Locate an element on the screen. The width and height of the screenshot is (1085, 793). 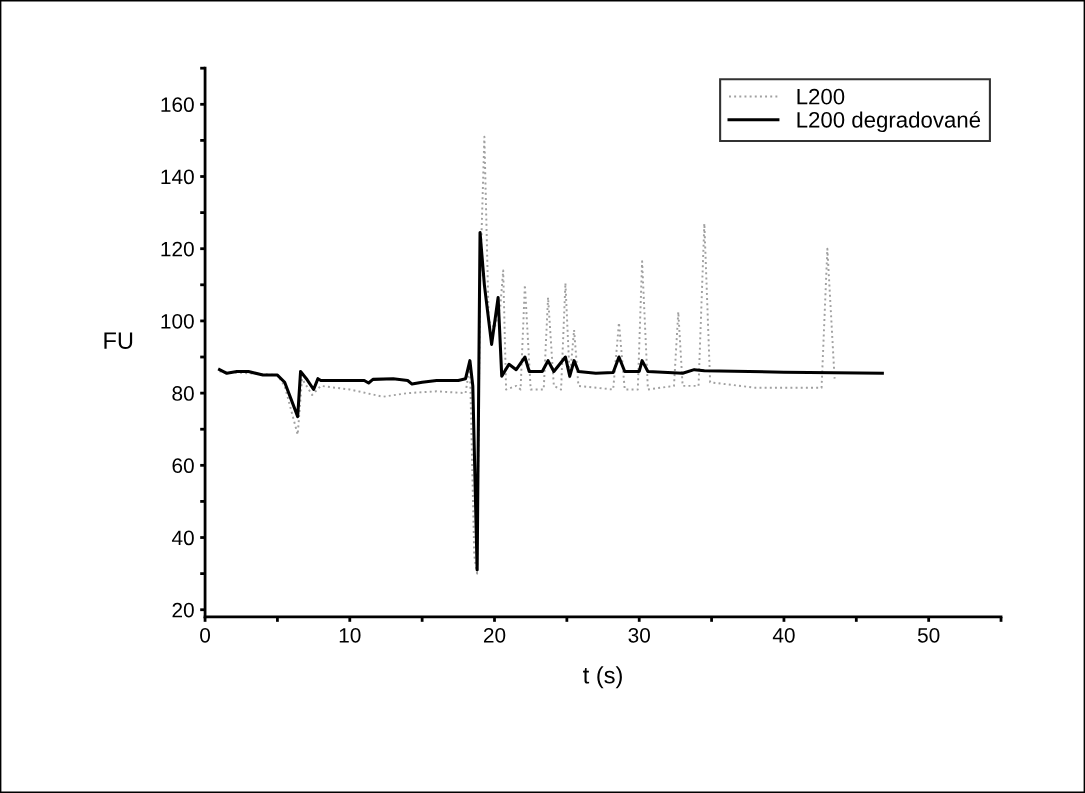
x-tick-label: 10 is located at coordinates (350, 635).